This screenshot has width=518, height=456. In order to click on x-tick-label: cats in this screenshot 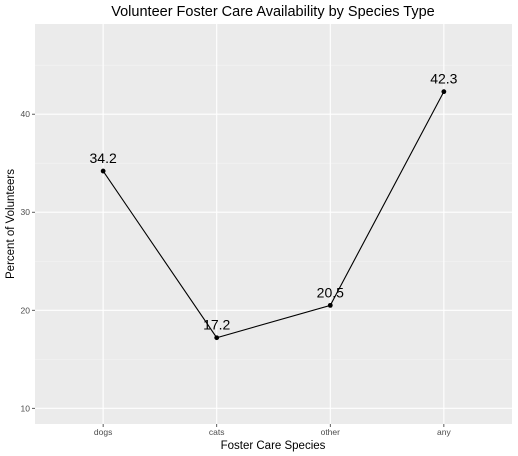, I will do `click(217, 432)`.